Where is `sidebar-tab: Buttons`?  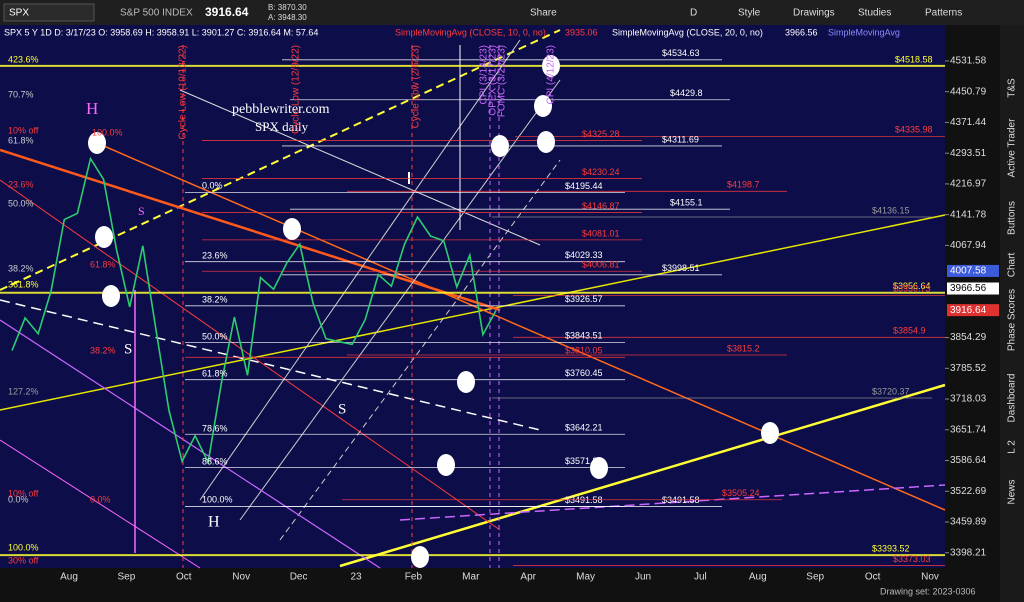 sidebar-tab: Buttons is located at coordinates (1012, 218).